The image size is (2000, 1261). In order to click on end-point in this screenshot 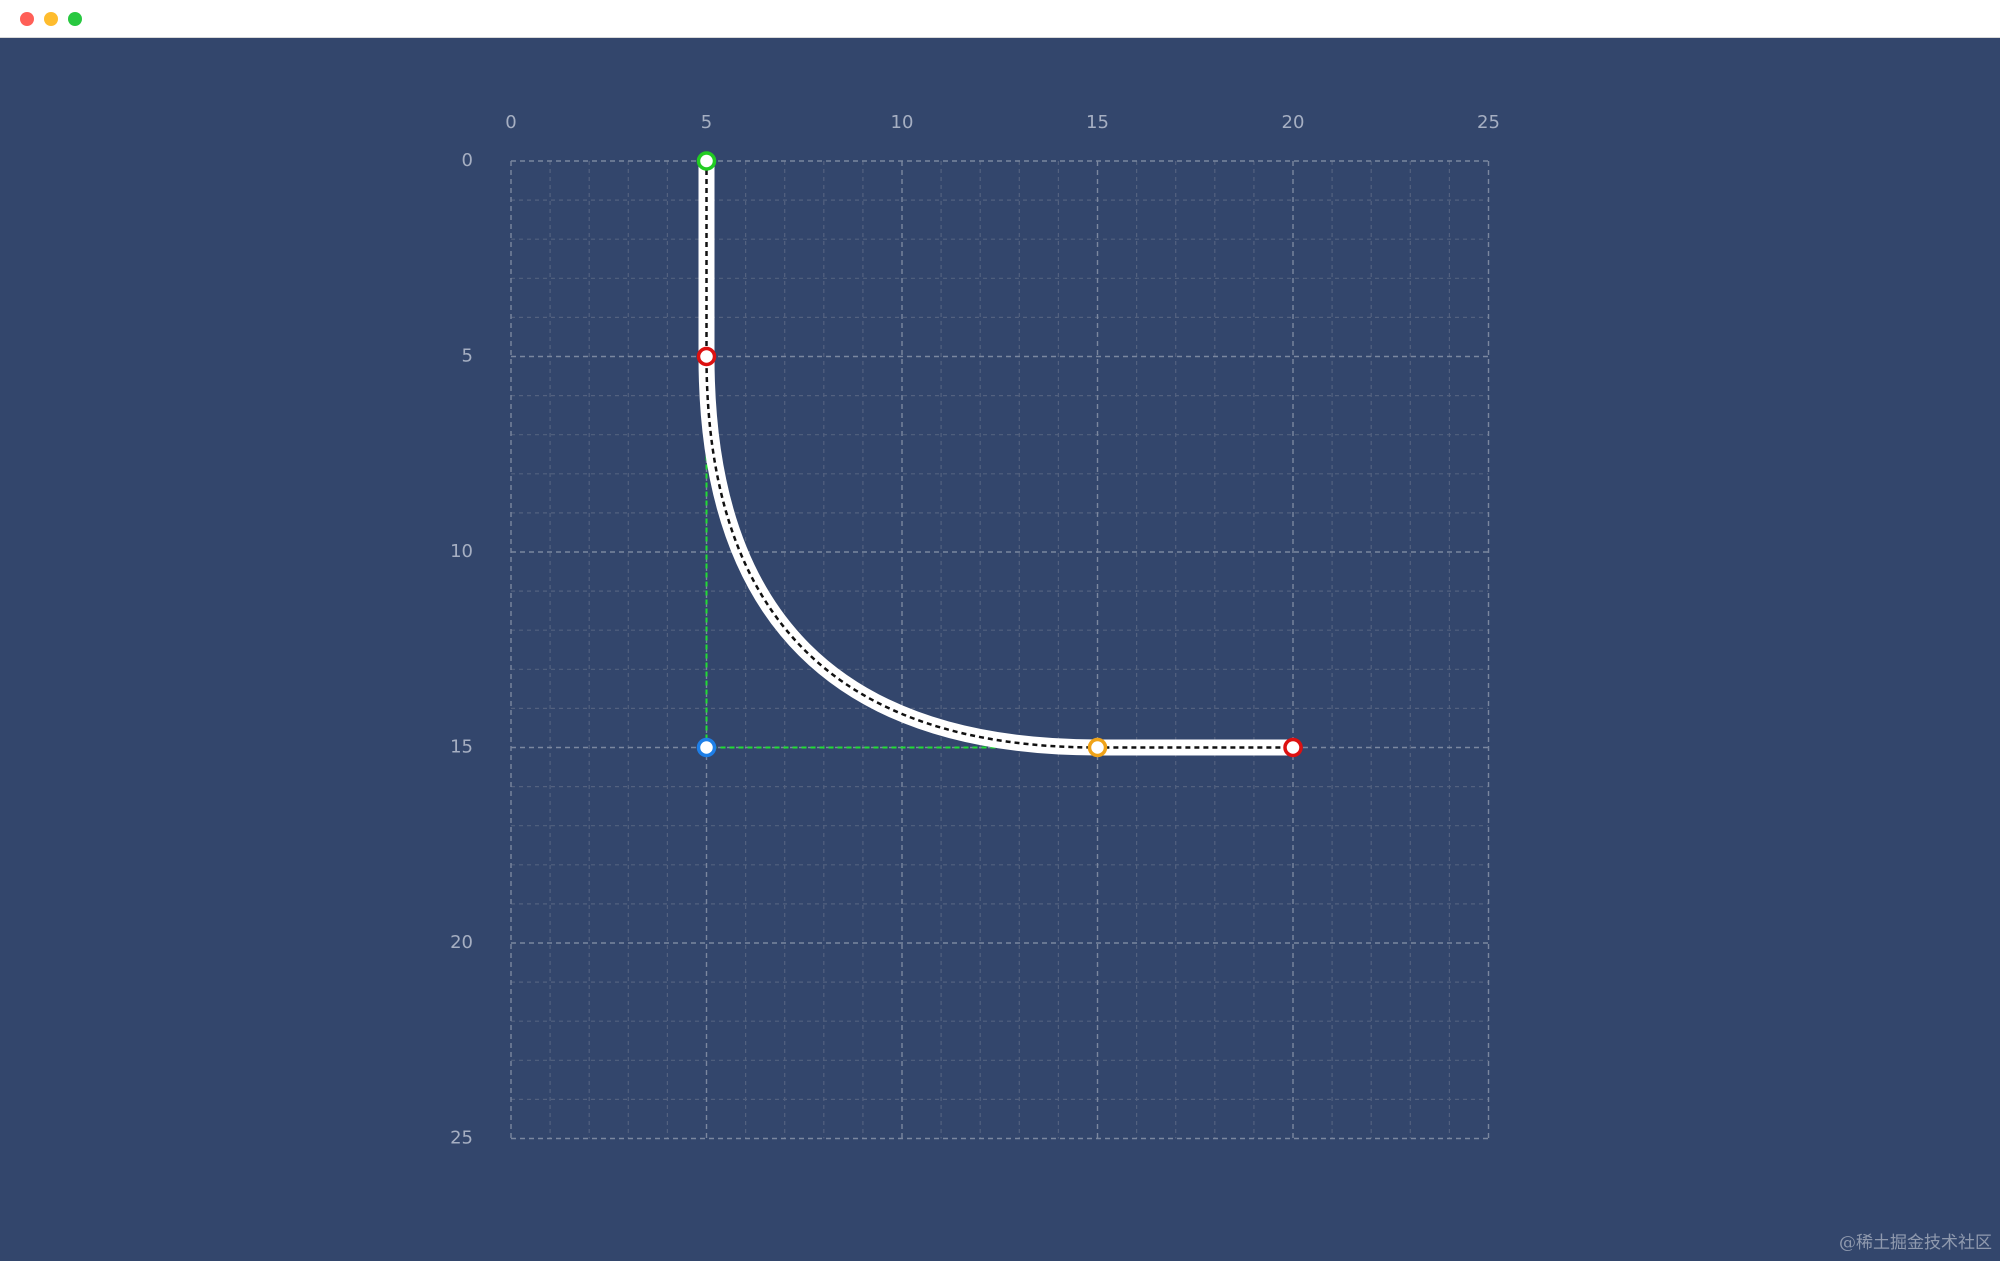, I will do `click(1293, 747)`.